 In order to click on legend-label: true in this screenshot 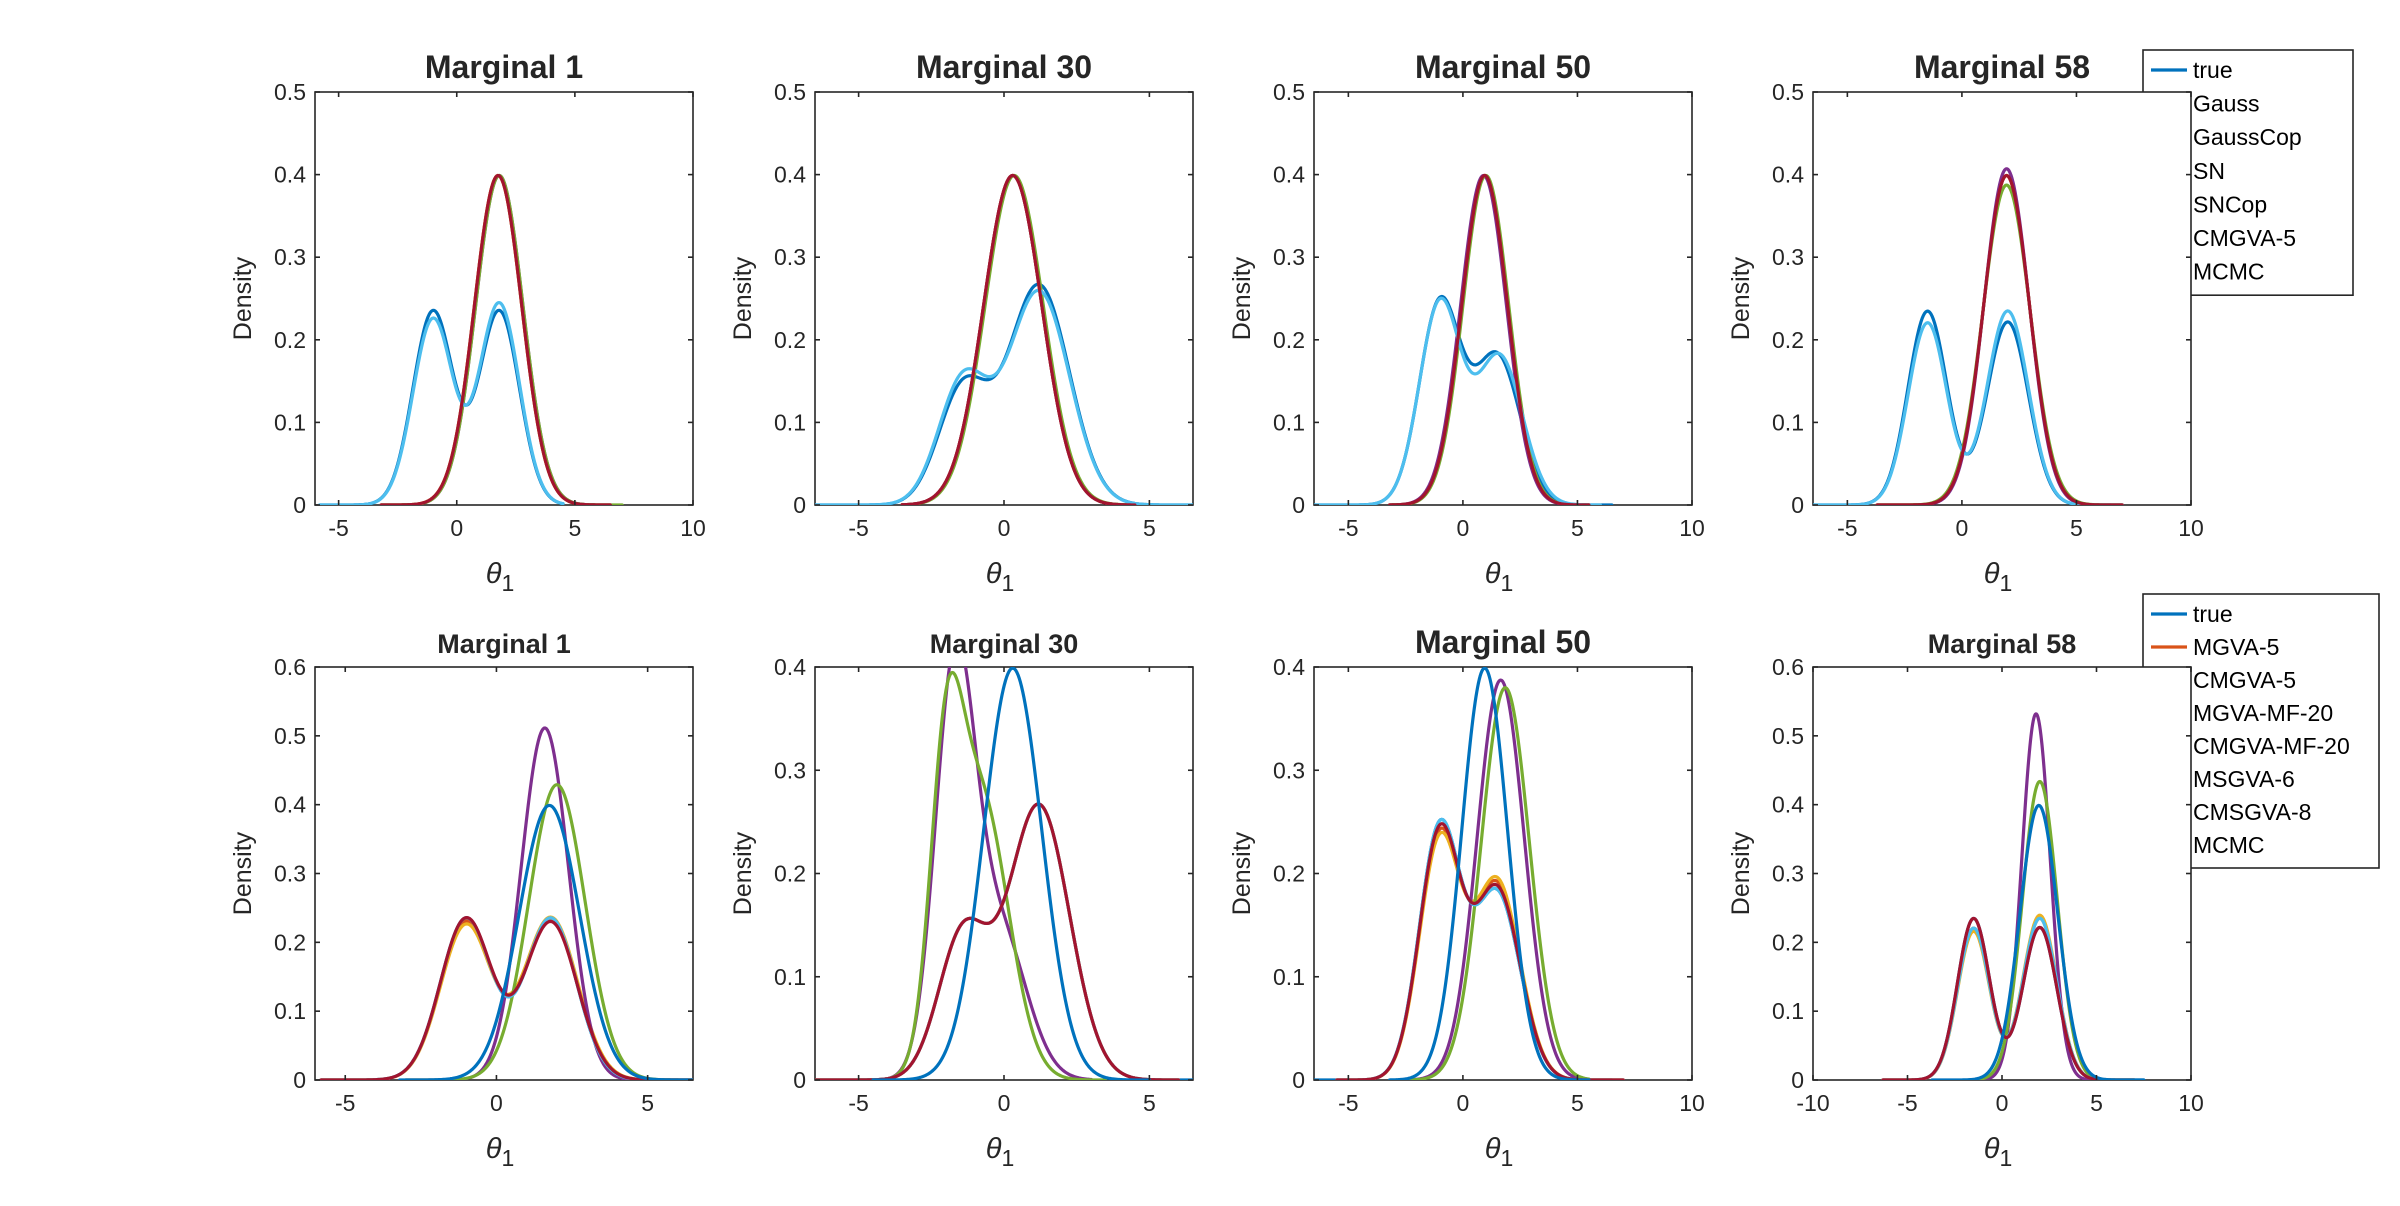, I will do `click(2213, 70)`.